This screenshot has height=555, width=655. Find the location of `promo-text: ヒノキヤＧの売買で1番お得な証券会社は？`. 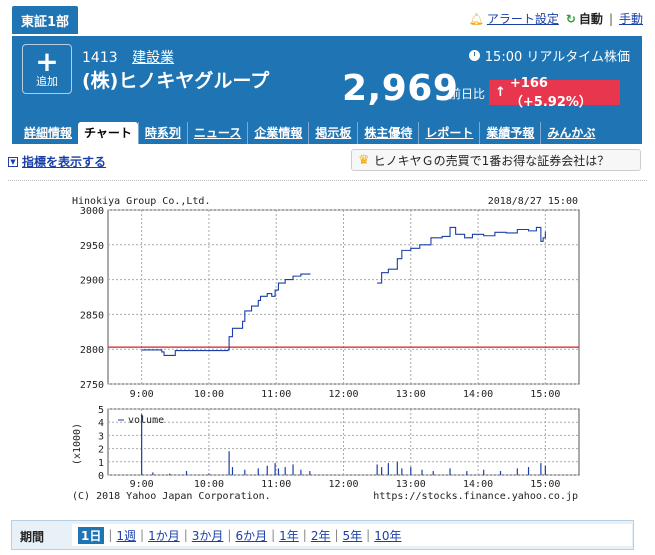

promo-text: ヒノキヤＧの売買で1番お得な証券会社は？ is located at coordinates (491, 160).